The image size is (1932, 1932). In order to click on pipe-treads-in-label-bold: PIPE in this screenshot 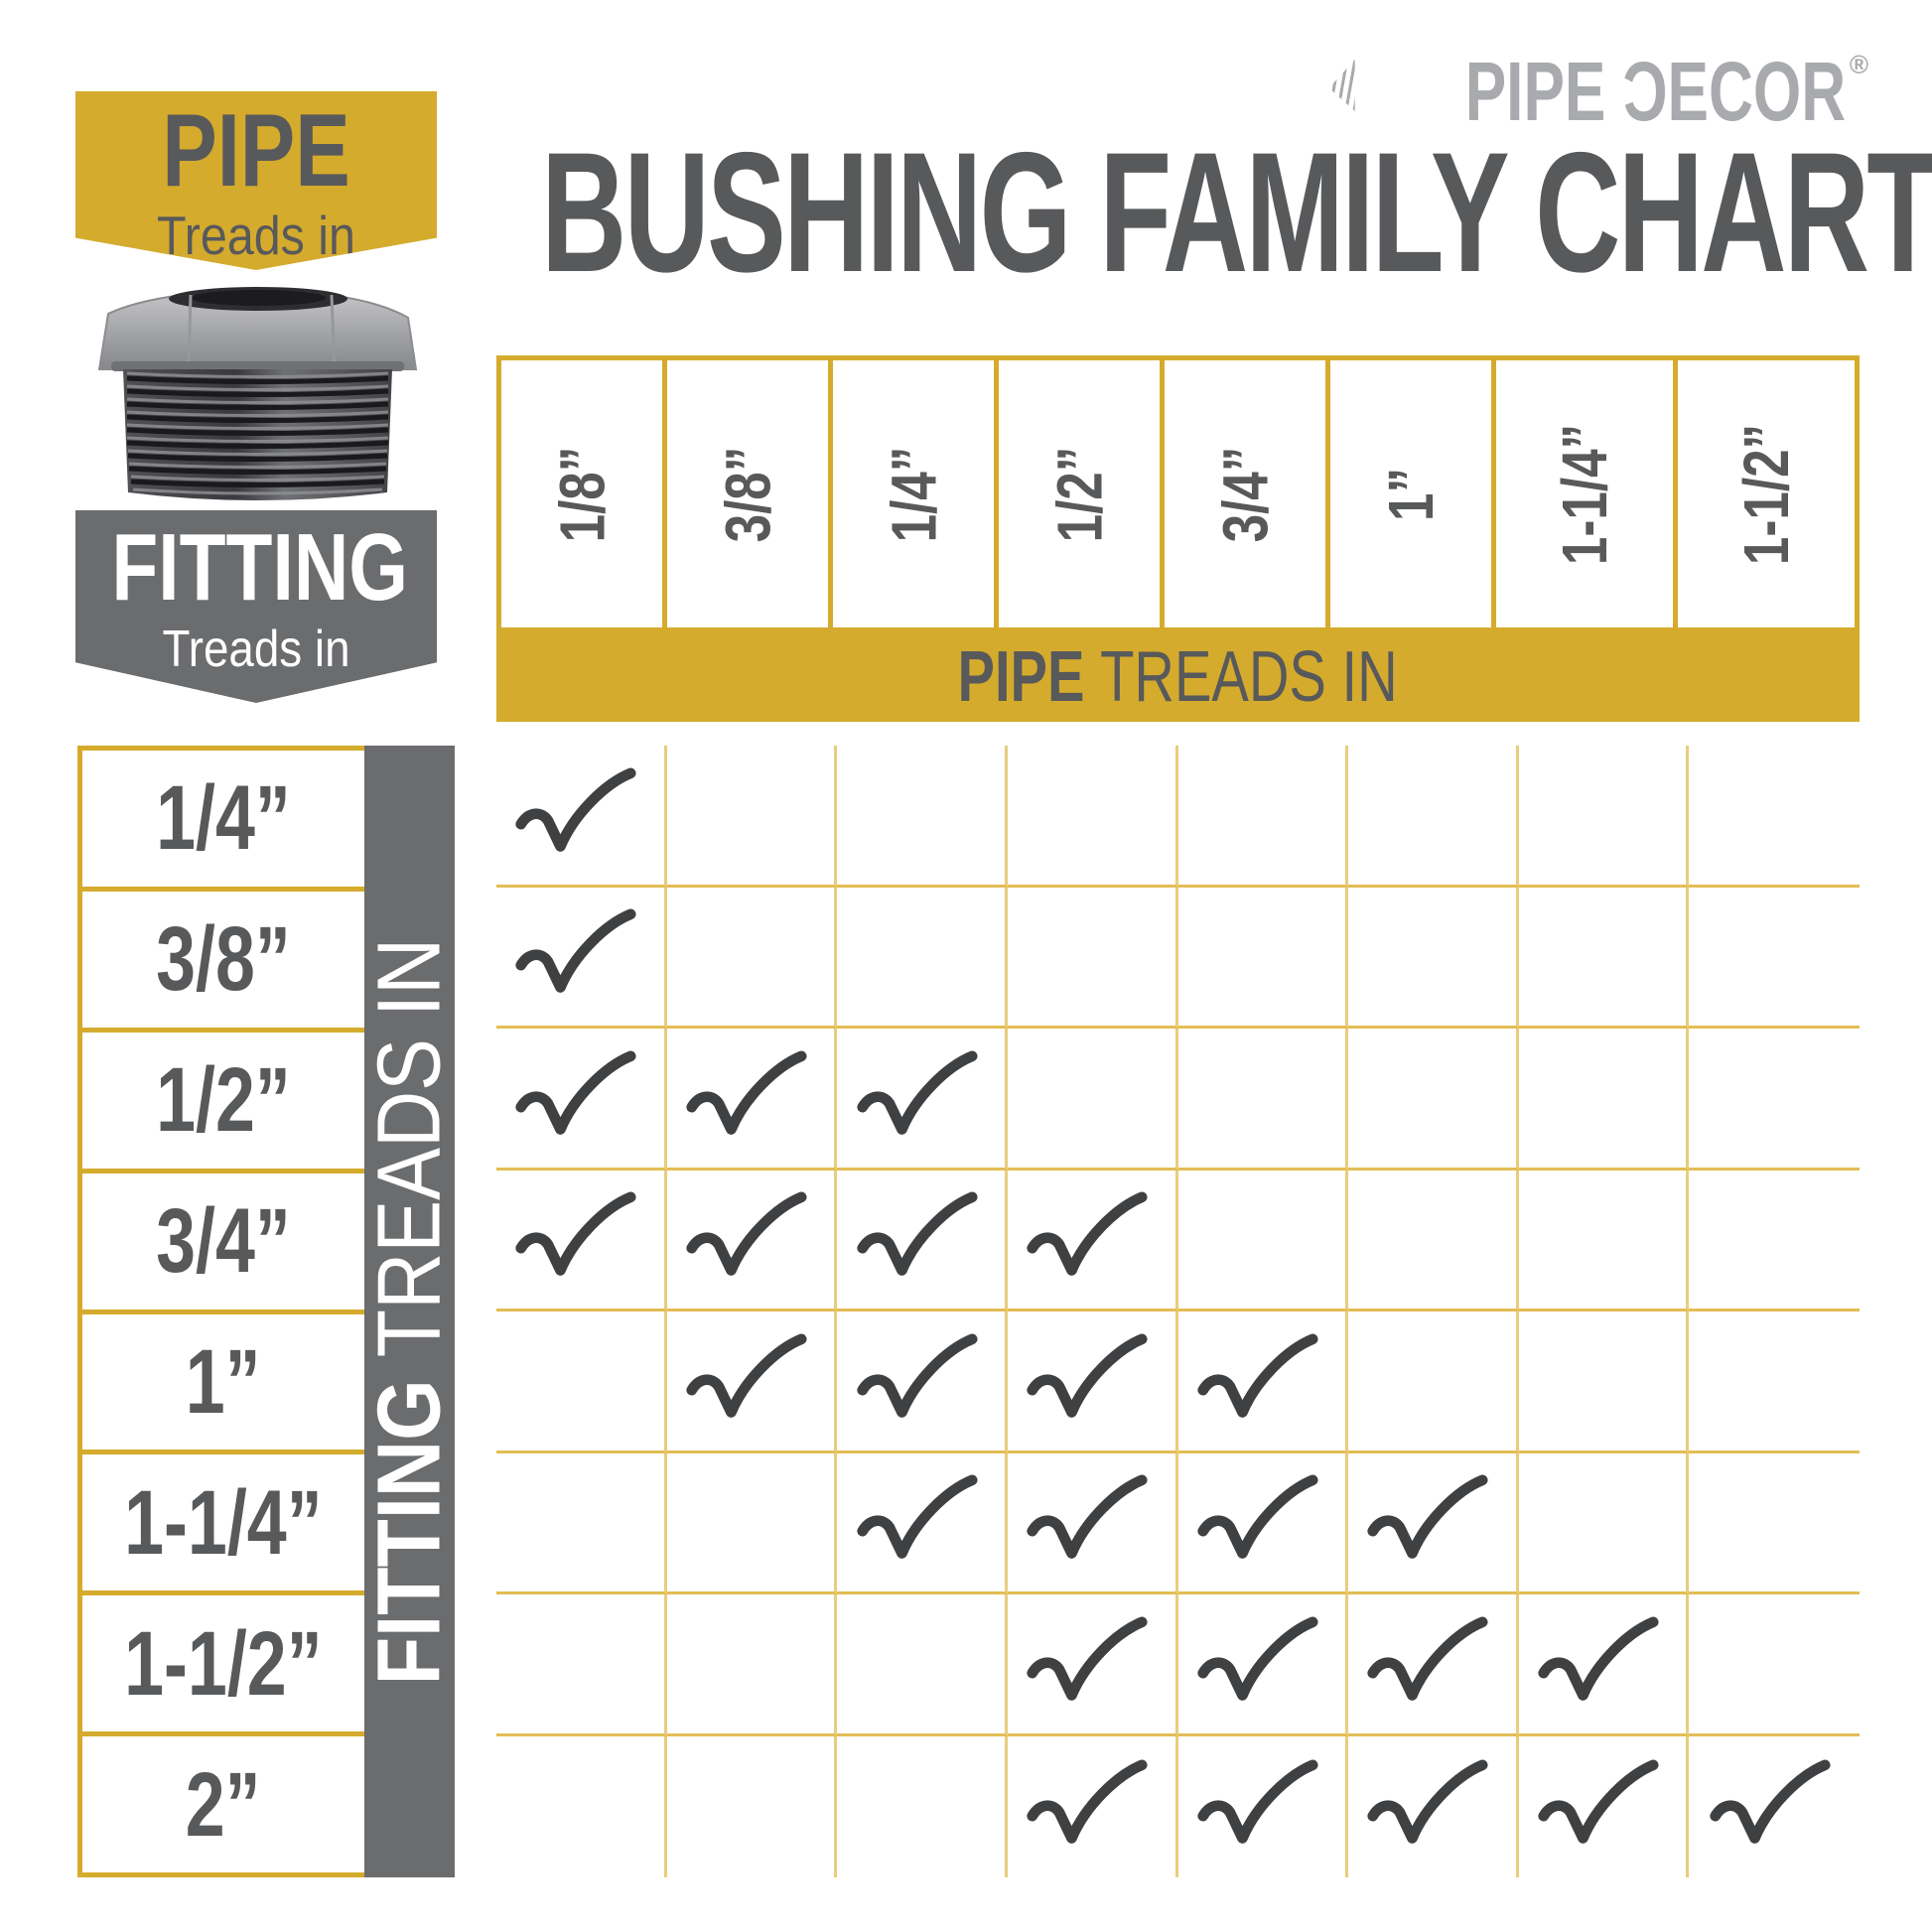, I will do `click(1021, 677)`.